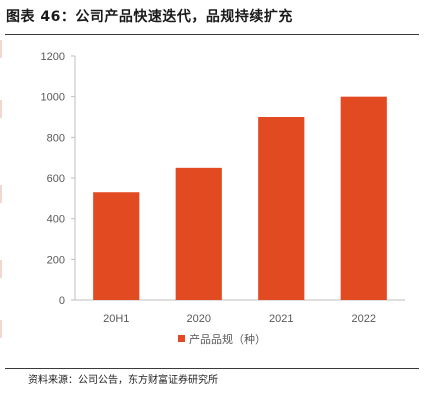  Describe the element at coordinates (281, 319) in the screenshot. I see `x-tick-label: 2021` at that location.